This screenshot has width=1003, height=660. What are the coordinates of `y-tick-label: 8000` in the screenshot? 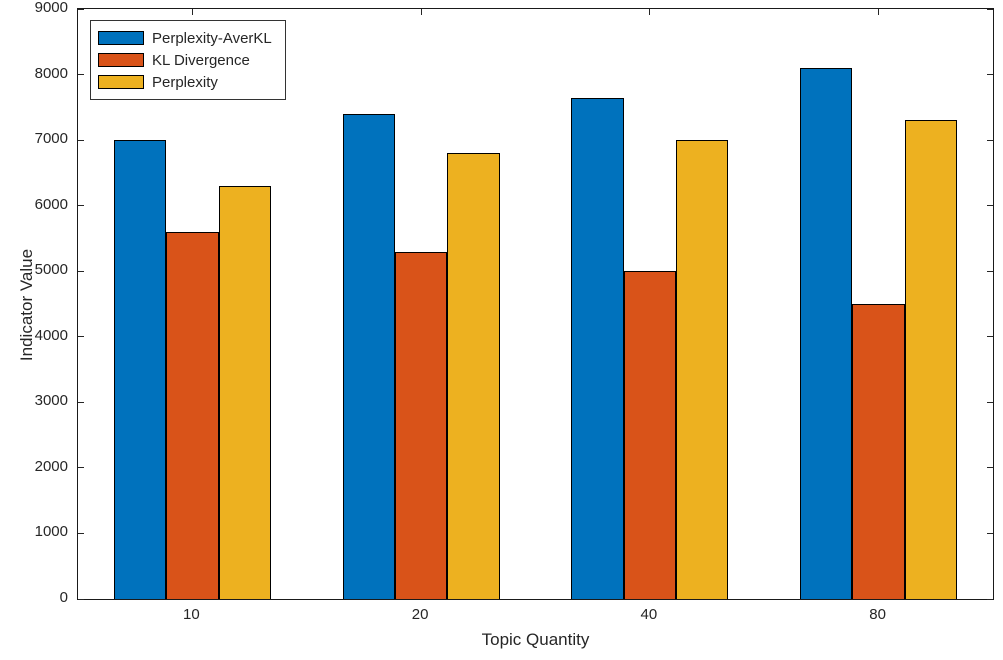 It's located at (51, 73).